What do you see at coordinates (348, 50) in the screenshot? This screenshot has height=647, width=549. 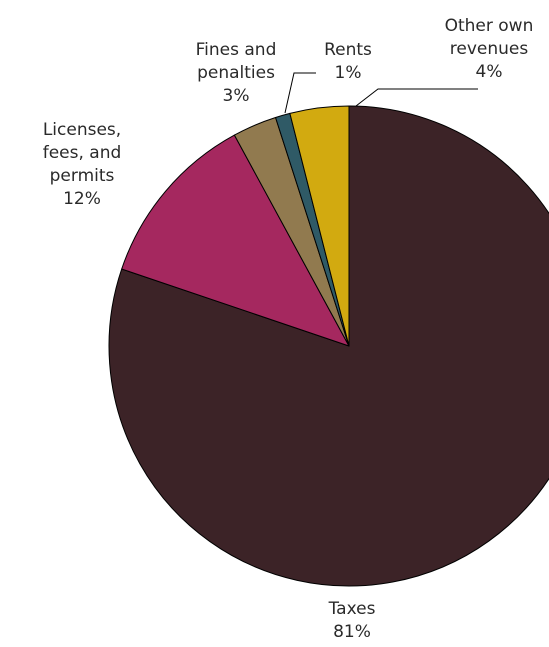 I see `slice-name-label-3: Rents` at bounding box center [348, 50].